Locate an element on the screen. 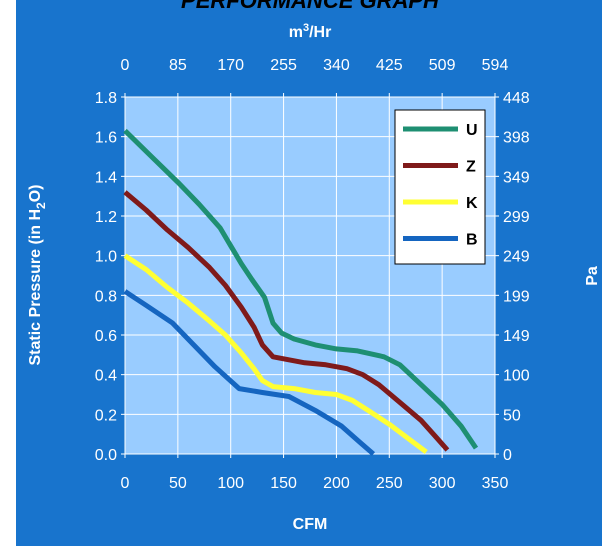  x-tick-label: 150 is located at coordinates (283, 483).